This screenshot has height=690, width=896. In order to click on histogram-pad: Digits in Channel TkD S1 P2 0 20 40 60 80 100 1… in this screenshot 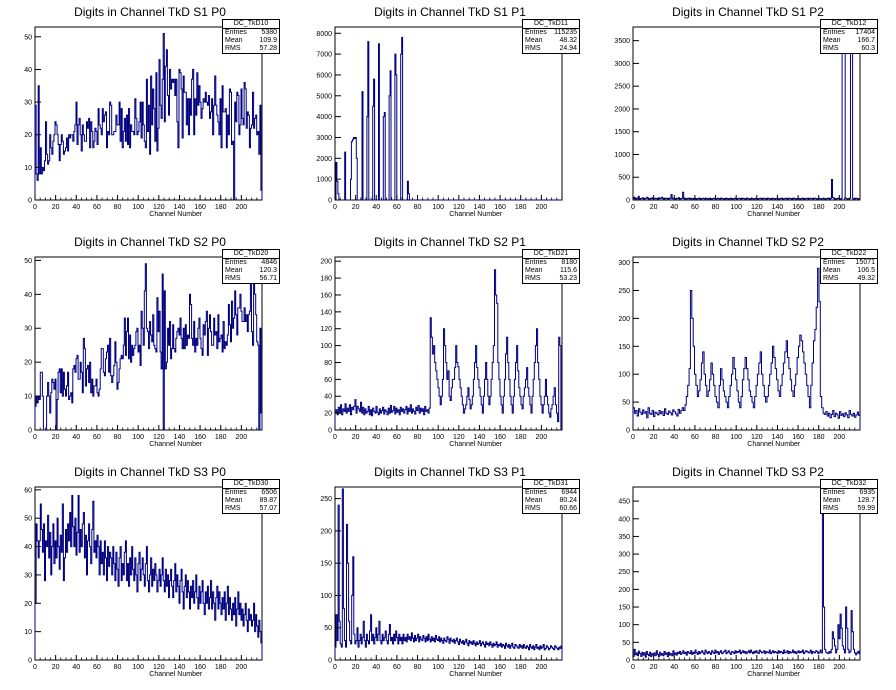, I will do `click(747, 115)`.